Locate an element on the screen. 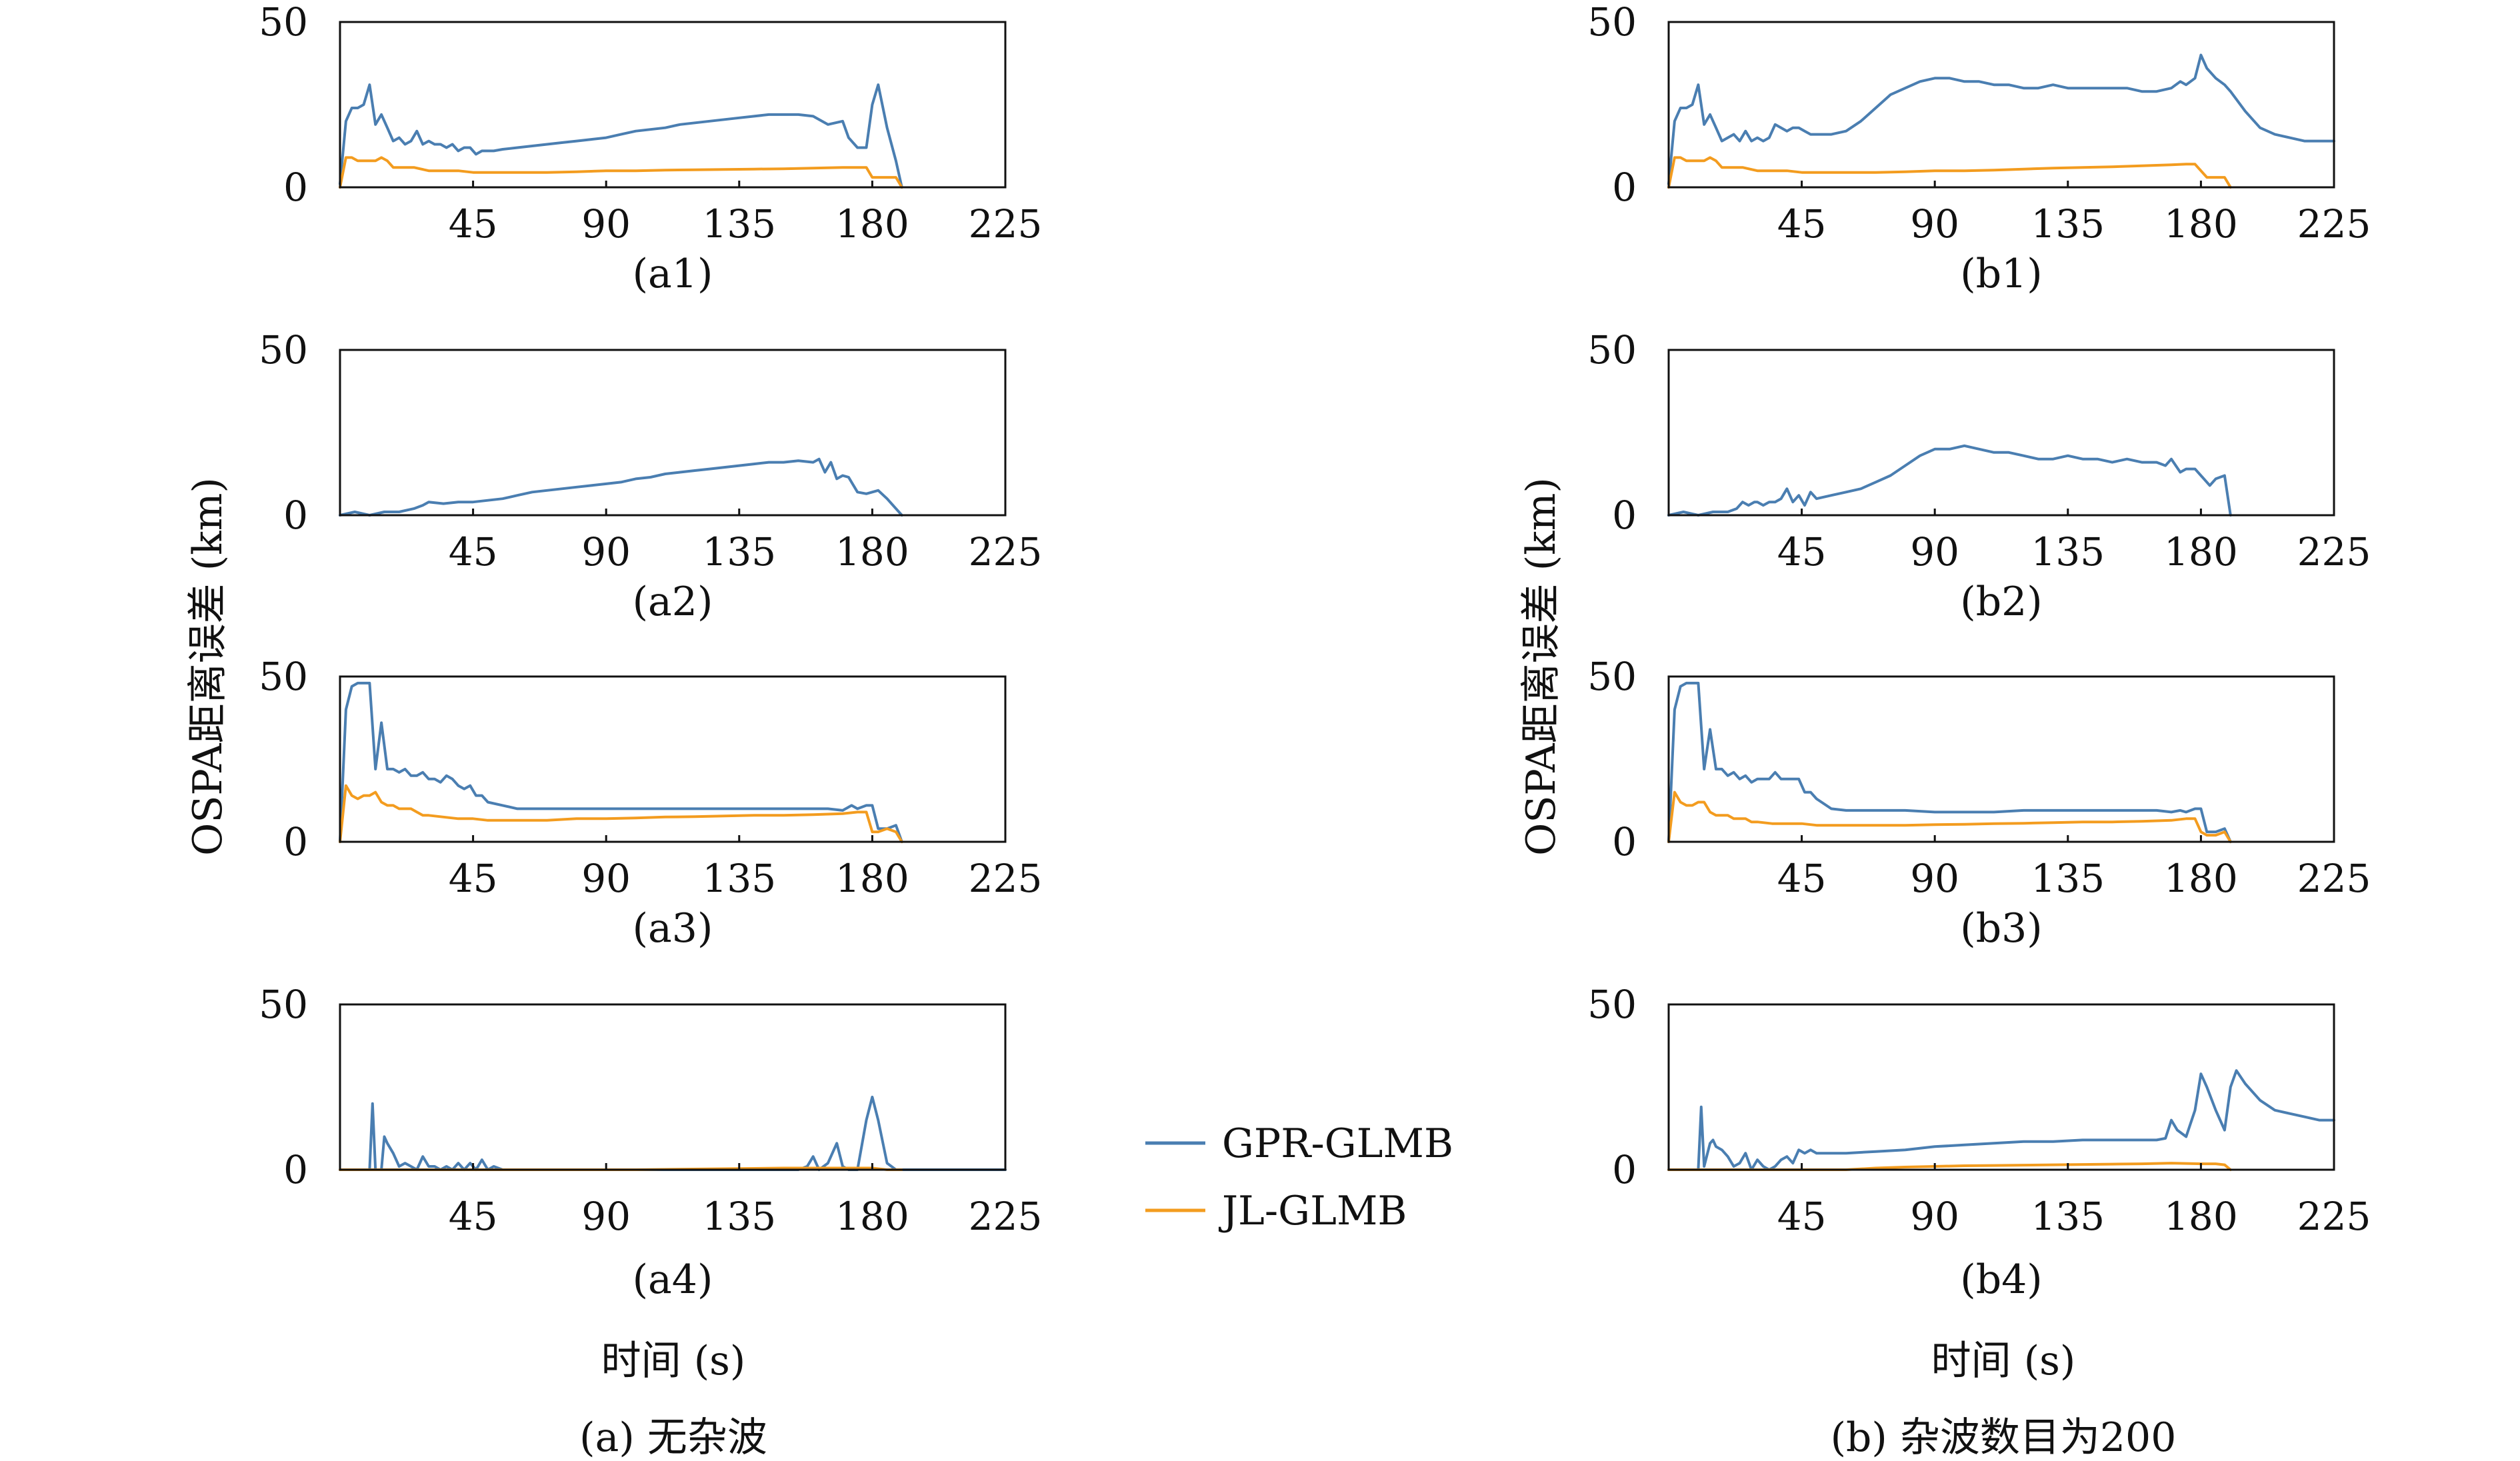 Image resolution: width=2520 pixels, height=1461 pixels. panel-subtitle-a4: (a4) is located at coordinates (673, 1279).